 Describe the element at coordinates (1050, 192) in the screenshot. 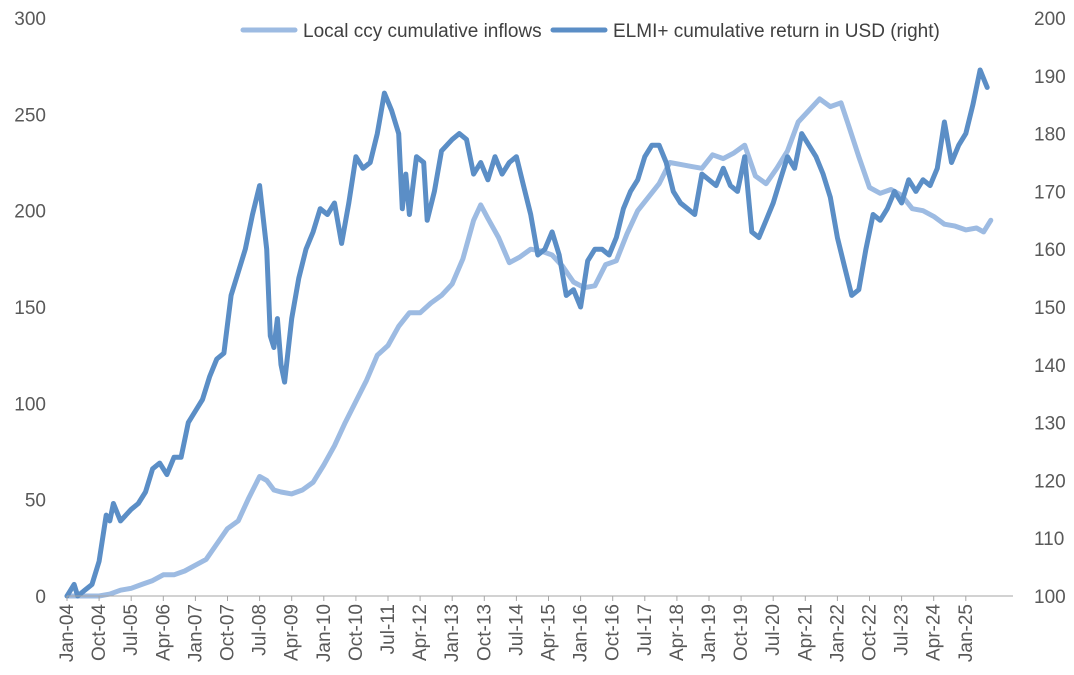

I see `right-y-tick-label: 170` at that location.